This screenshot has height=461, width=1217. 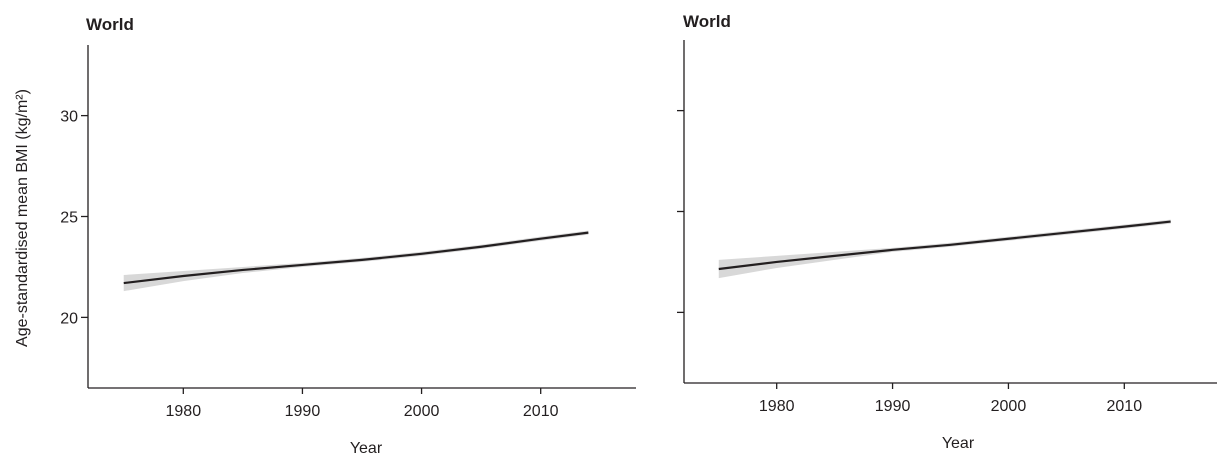 I want to click on y-tick-label: 25, so click(x=69, y=218).